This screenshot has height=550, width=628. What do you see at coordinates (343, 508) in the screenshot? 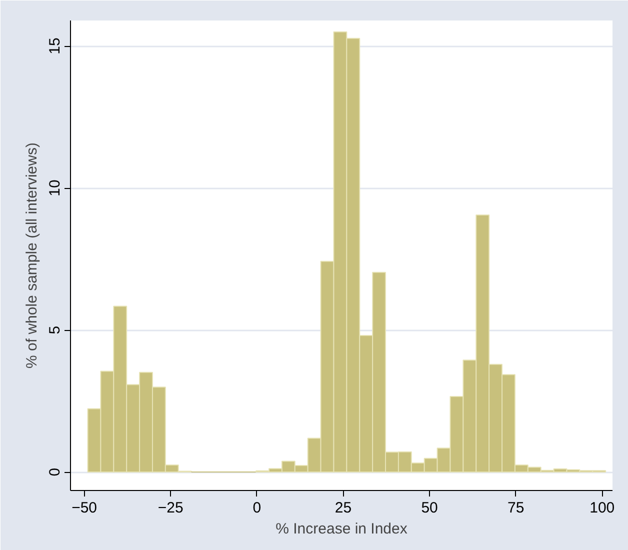
I see `x-tick-label: 25` at bounding box center [343, 508].